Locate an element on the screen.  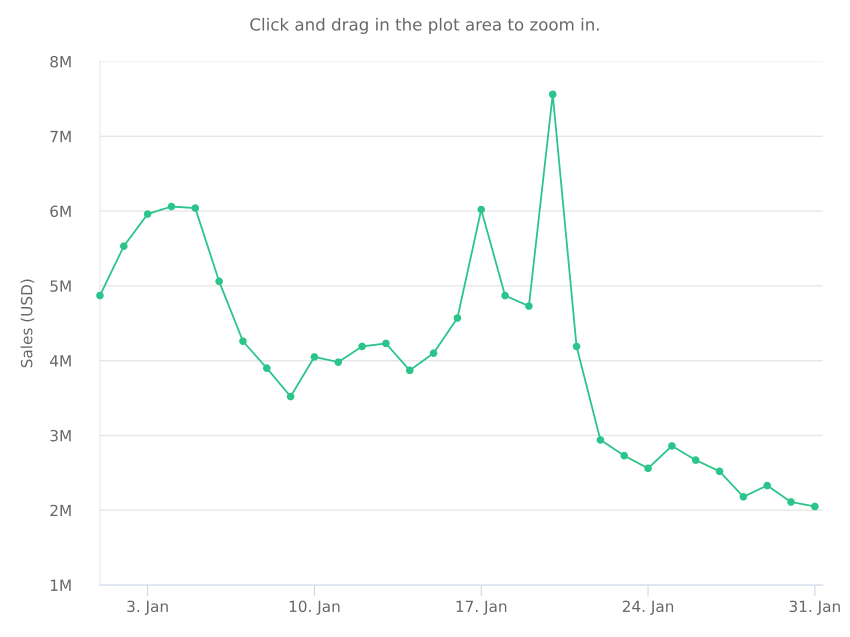
y-tick-label: 3M is located at coordinates (60, 436).